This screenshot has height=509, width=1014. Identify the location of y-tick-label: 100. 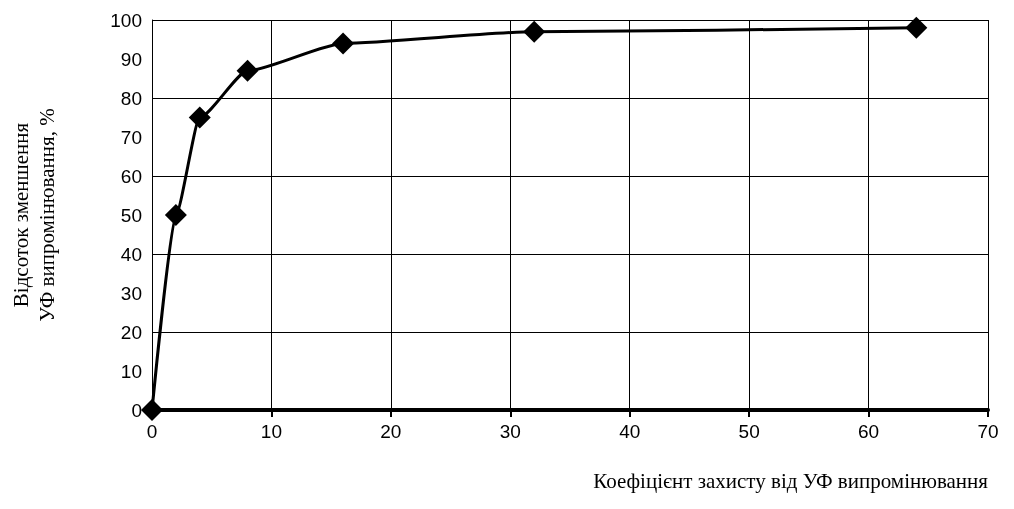
(126, 20).